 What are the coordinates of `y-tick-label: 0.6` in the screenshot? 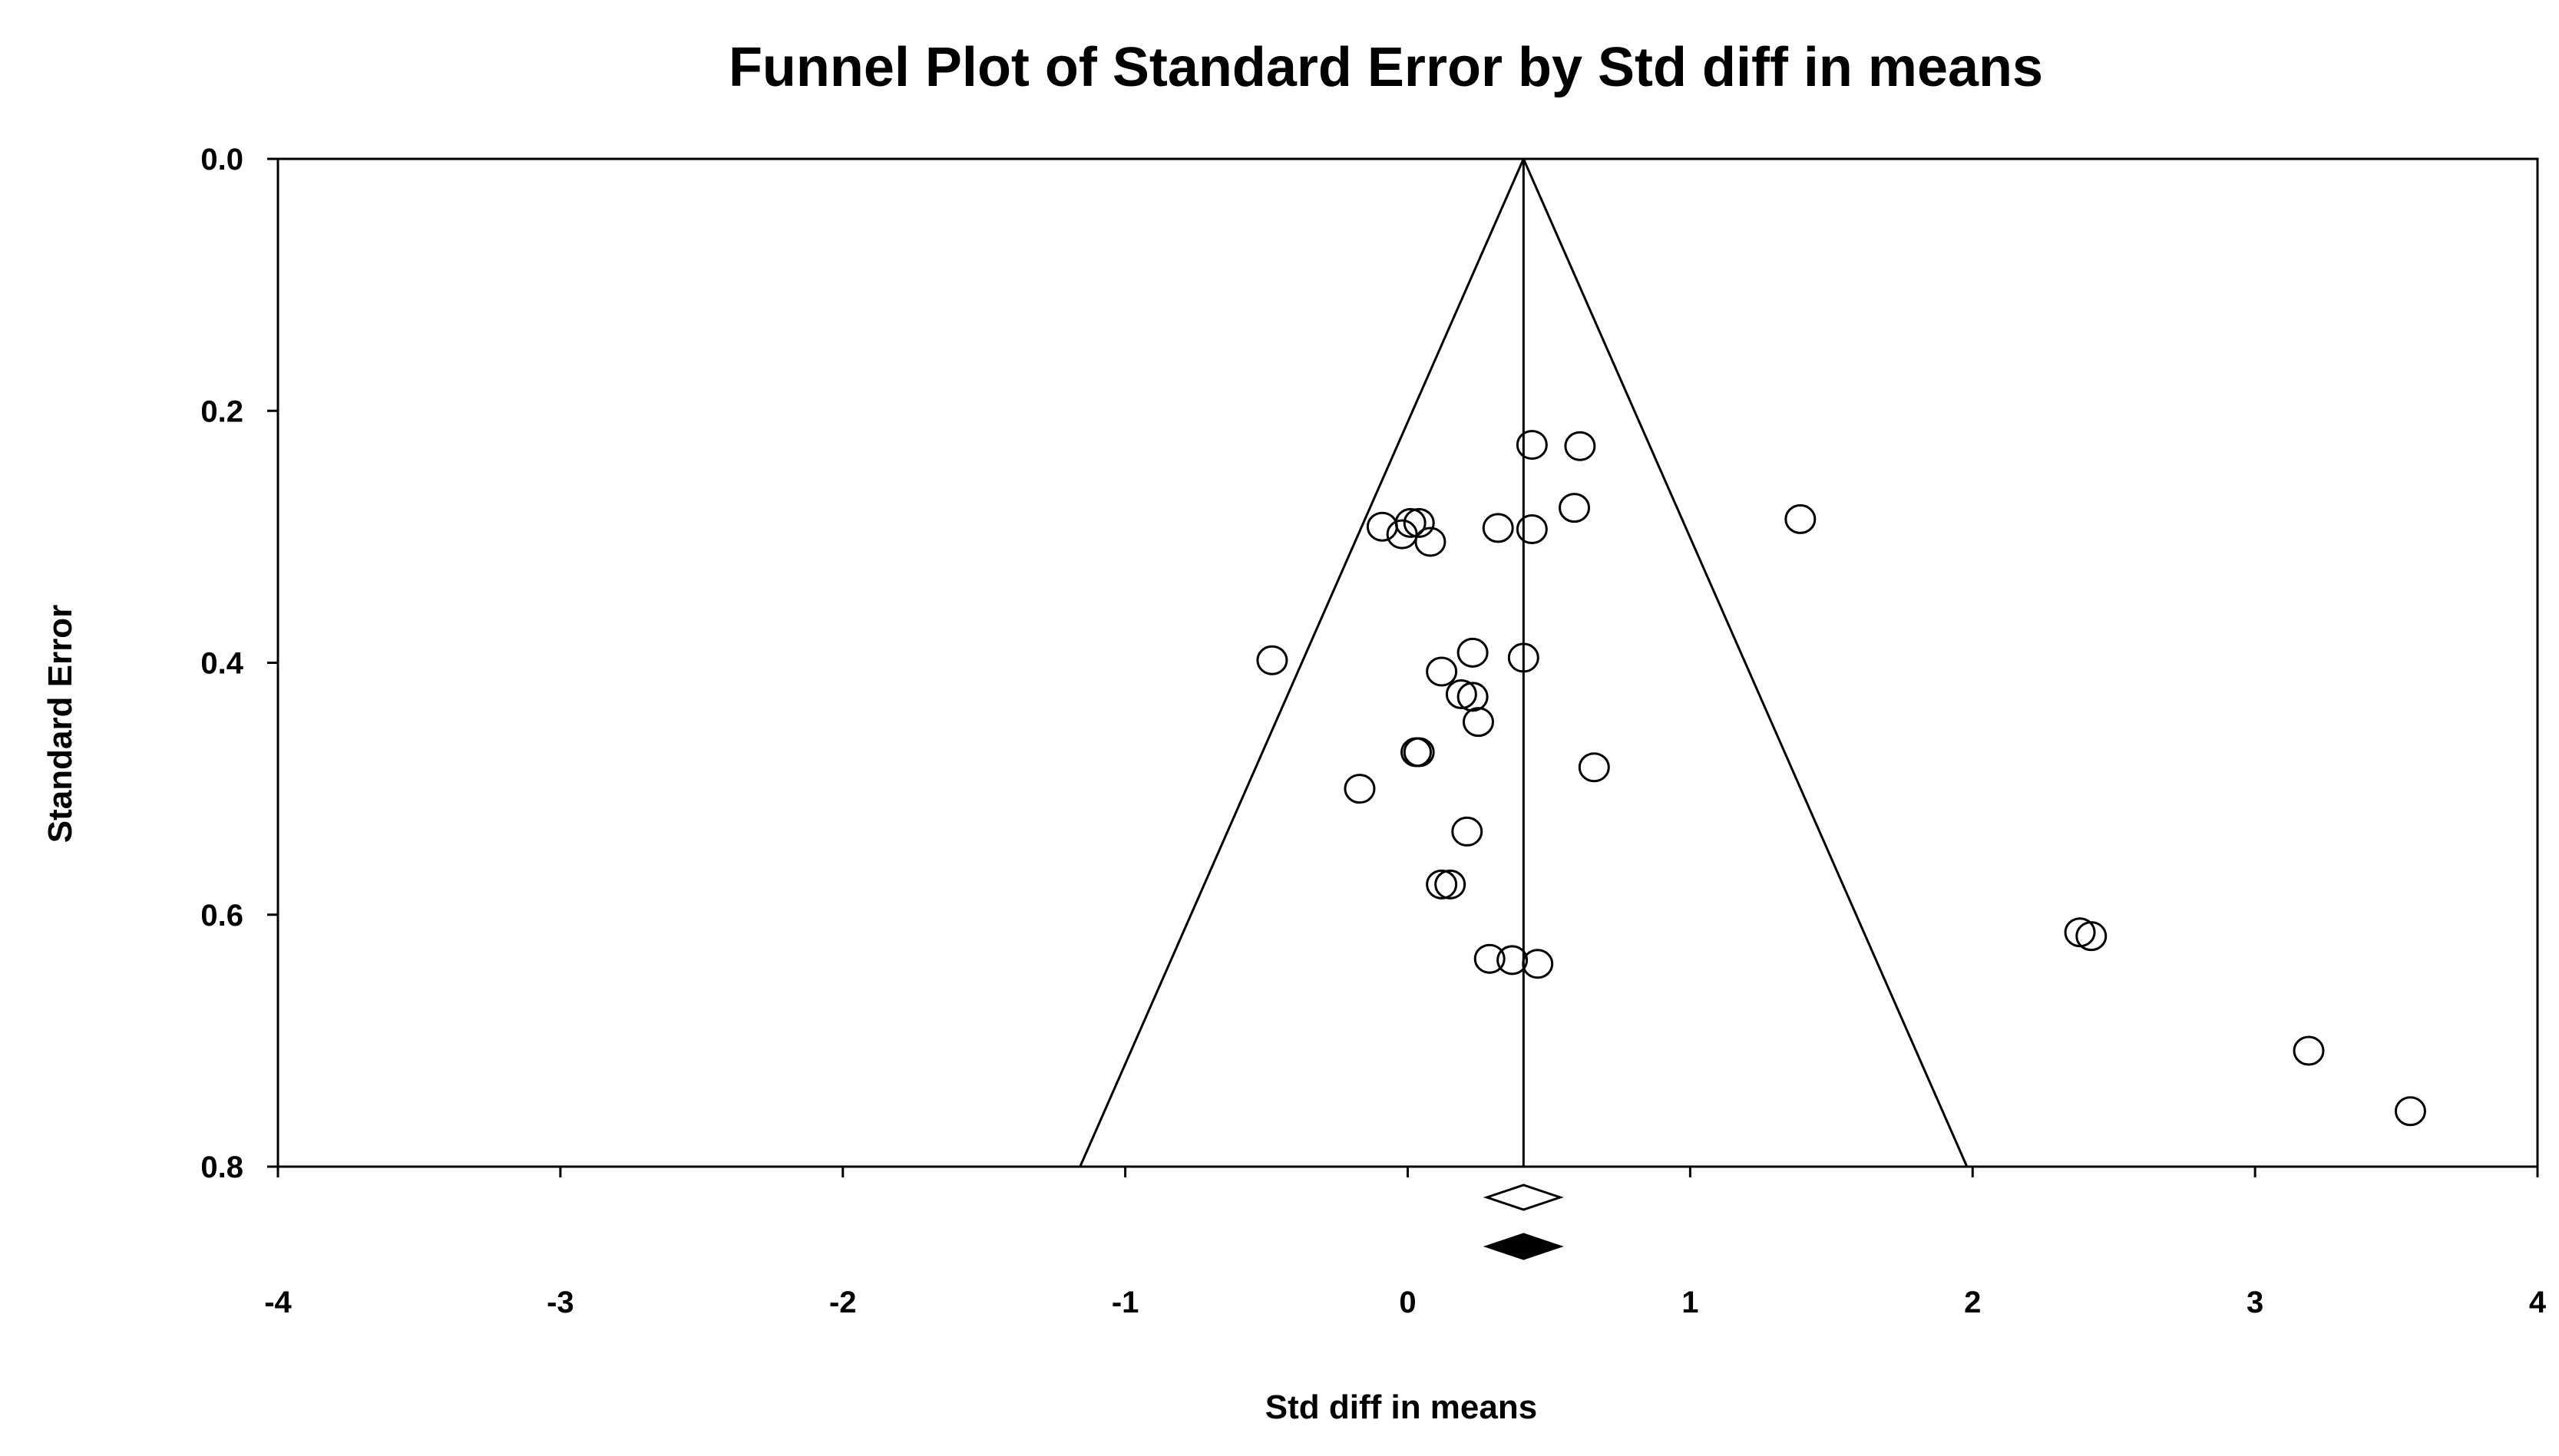 It's located at (221, 916).